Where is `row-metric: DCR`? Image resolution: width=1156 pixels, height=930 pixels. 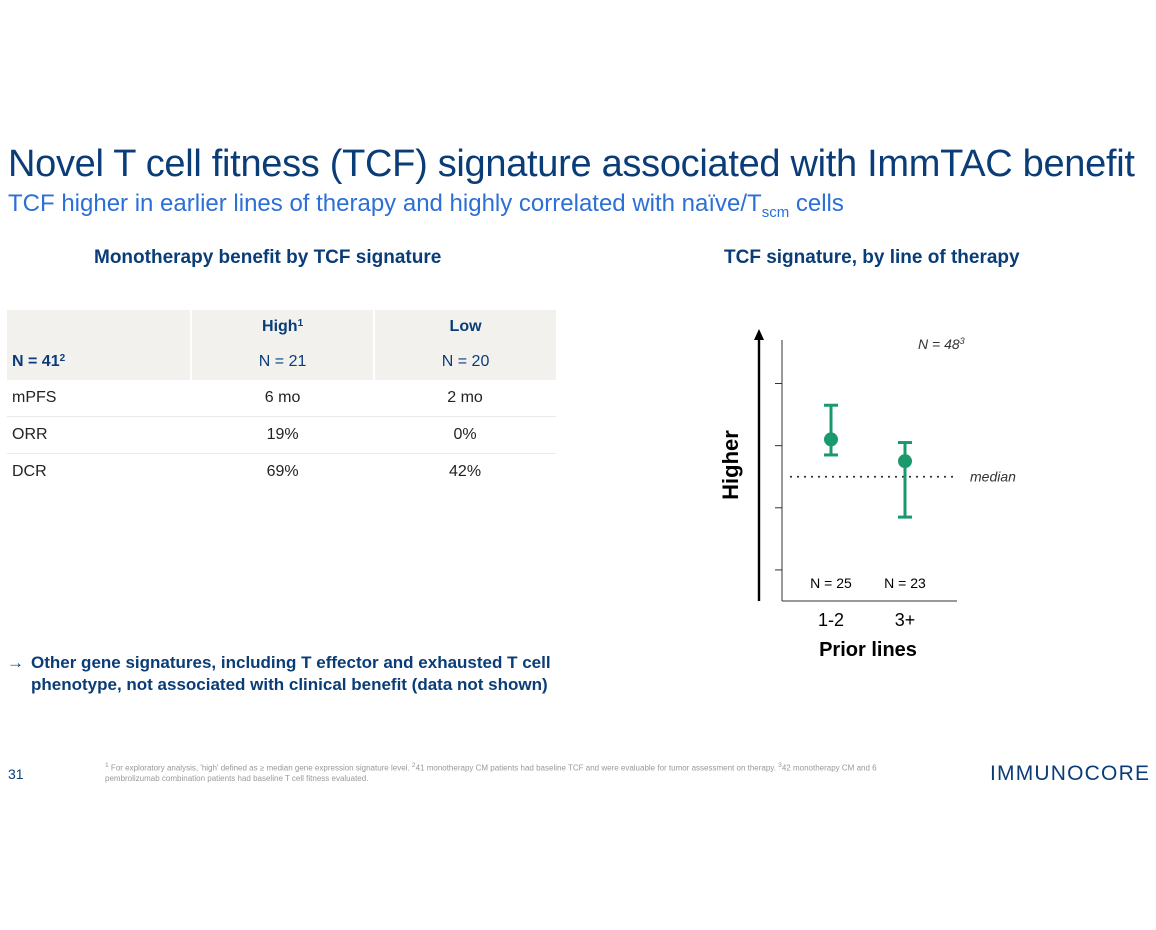
row-metric: DCR is located at coordinates (29, 471).